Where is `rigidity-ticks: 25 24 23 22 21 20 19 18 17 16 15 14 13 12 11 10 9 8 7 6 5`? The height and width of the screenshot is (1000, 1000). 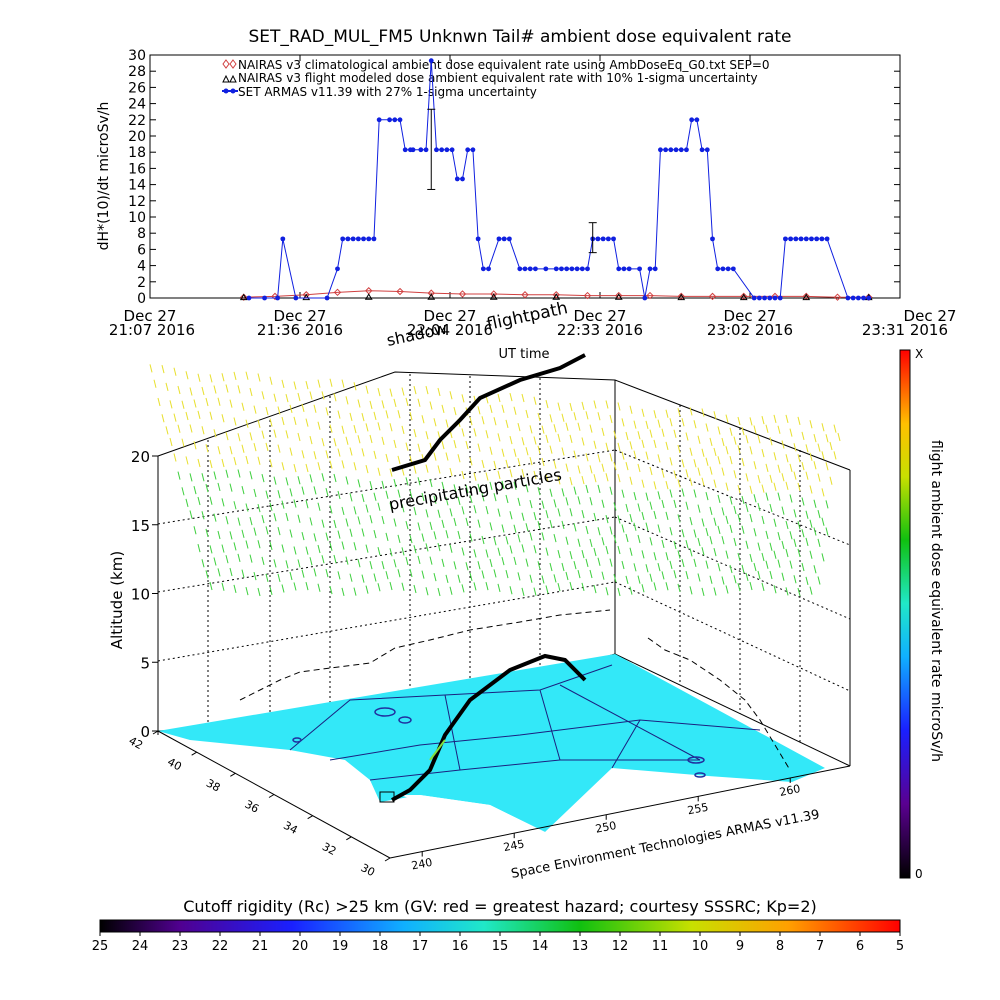
rigidity-ticks: 25 24 23 22 21 20 19 18 17 16 15 14 13 12 11 10 9 8 7 6 5 is located at coordinates (498, 943).